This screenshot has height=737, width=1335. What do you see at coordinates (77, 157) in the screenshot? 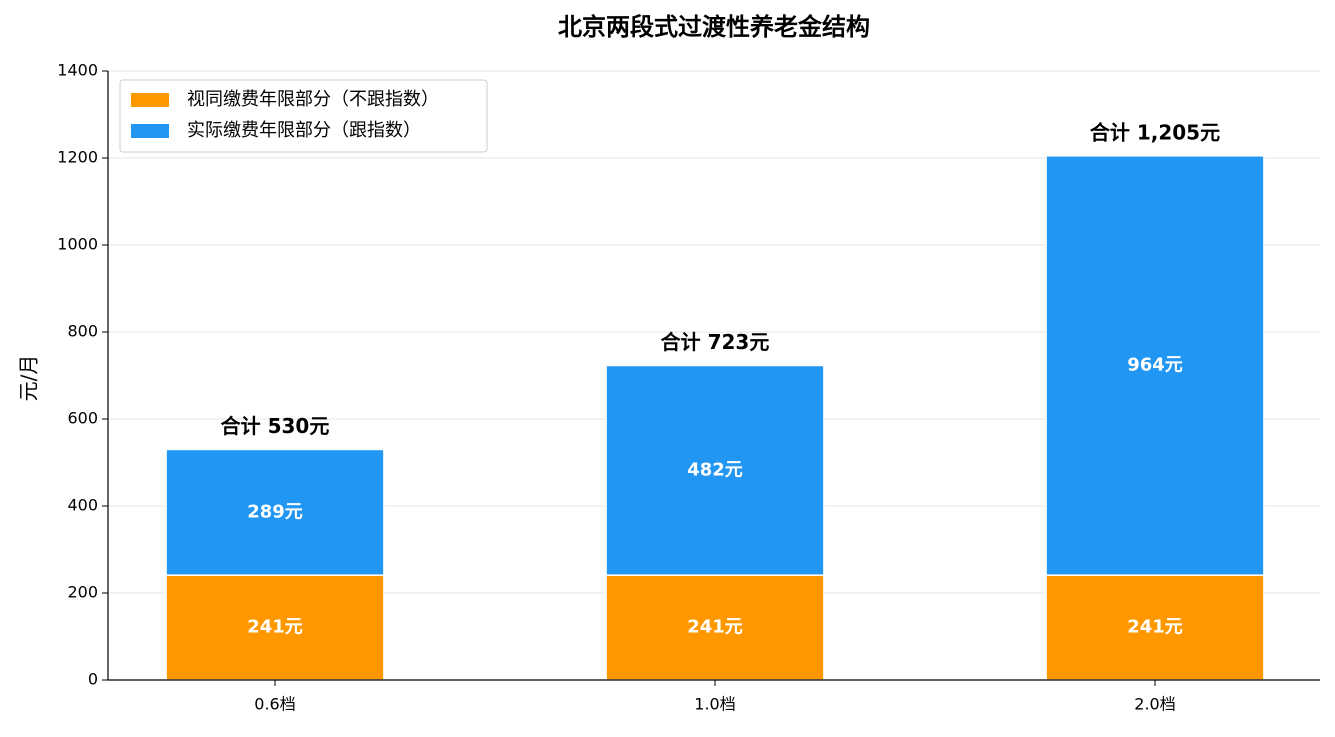
I see `y-tick-label: 1200` at bounding box center [77, 157].